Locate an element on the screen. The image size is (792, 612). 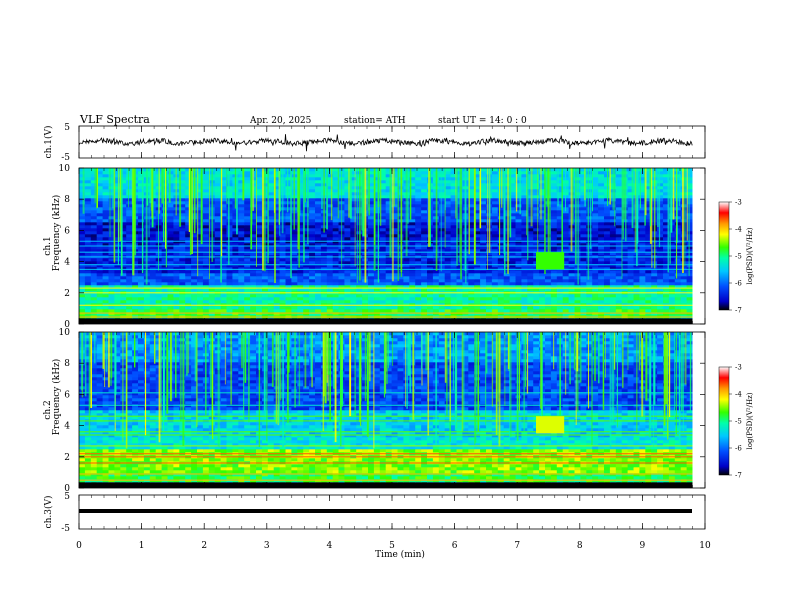
colorbar-ch1: -3 -4 -5 -6 -7 log(PSD)(V²/Hz) is located at coordinates (736, 257).